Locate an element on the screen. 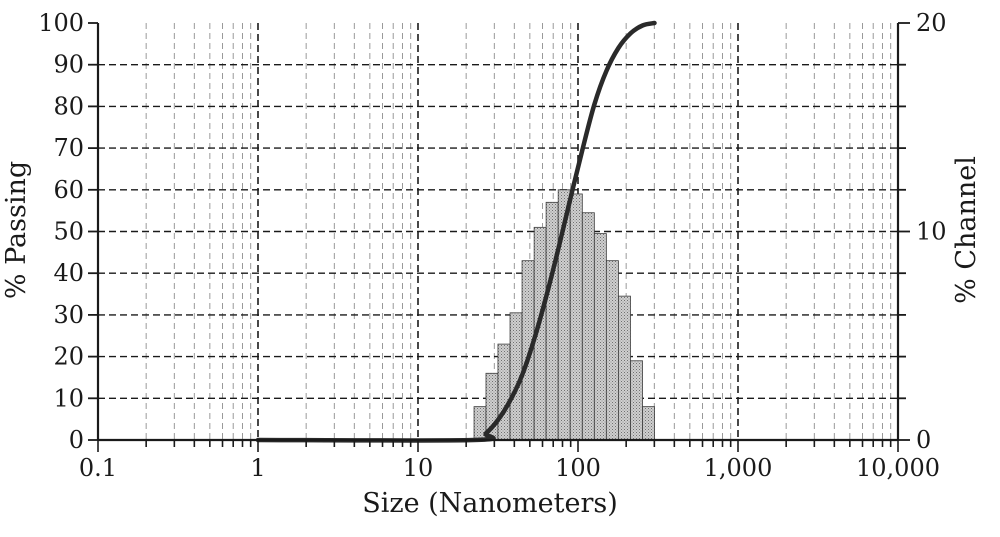  left-tick-label: 30 is located at coordinates (68, 315).